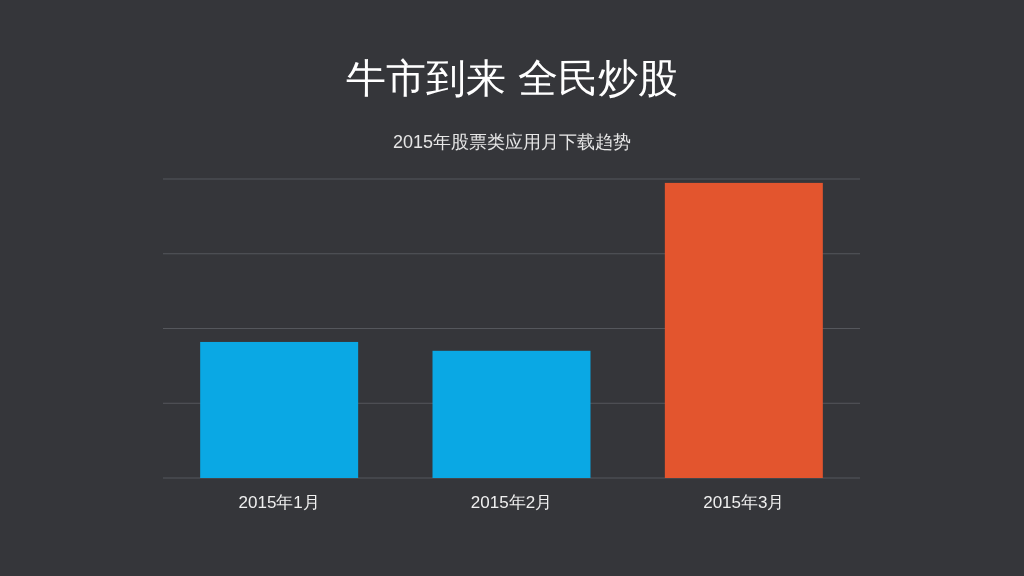  What do you see at coordinates (744, 502) in the screenshot?
I see `x-tick-label: 2015年3月` at bounding box center [744, 502].